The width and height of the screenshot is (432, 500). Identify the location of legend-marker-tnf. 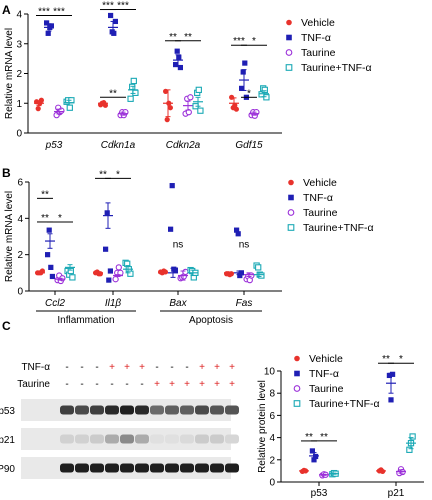
(291, 197).